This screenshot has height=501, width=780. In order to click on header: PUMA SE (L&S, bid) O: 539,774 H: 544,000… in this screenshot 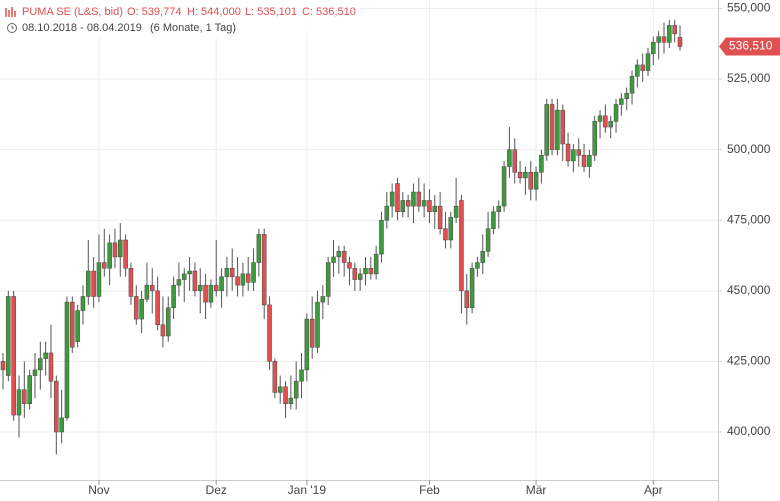, I will do `click(180, 19)`.